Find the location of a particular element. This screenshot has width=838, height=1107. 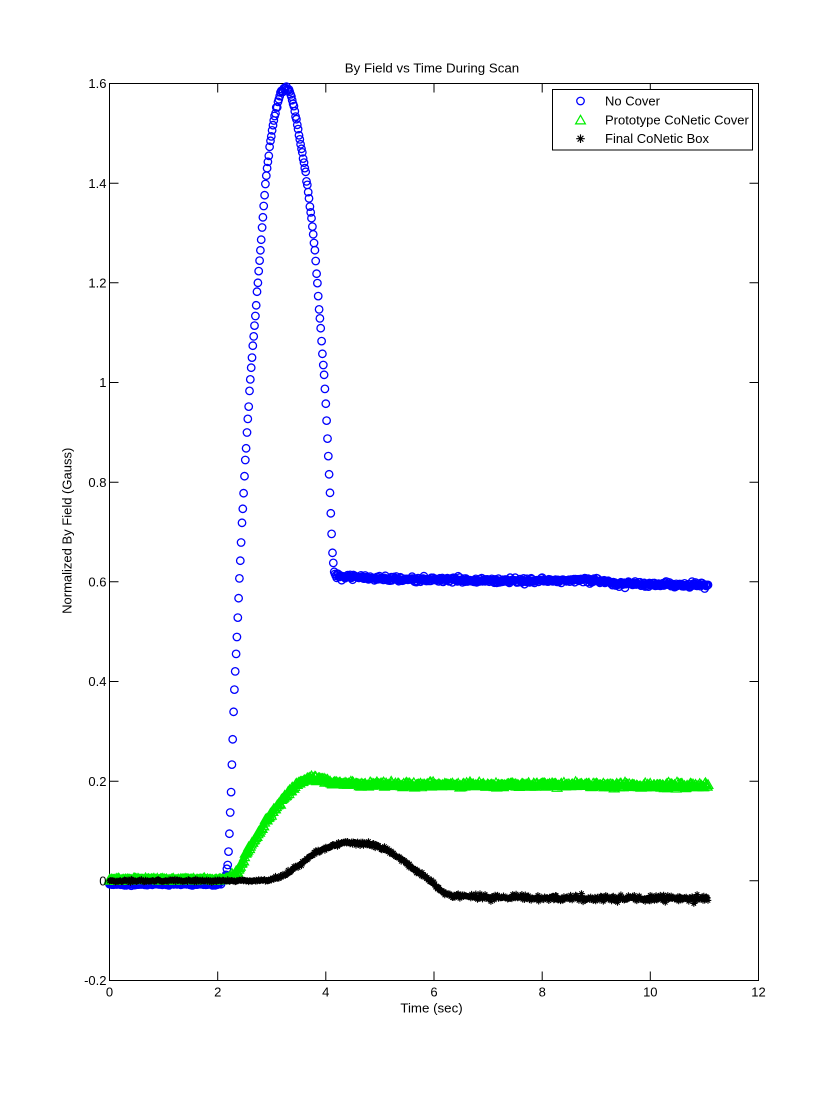

svg-text: Final CoNetic Box is located at coordinates (657, 138).